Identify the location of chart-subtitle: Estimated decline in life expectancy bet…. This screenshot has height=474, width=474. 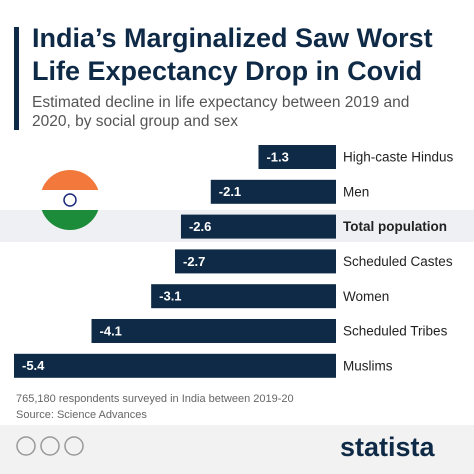
(221, 112).